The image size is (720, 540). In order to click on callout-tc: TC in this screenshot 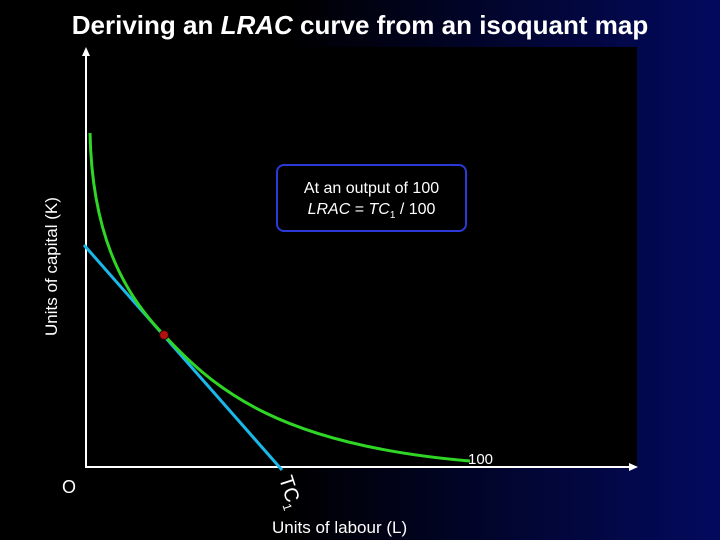, I will do `click(379, 209)`.